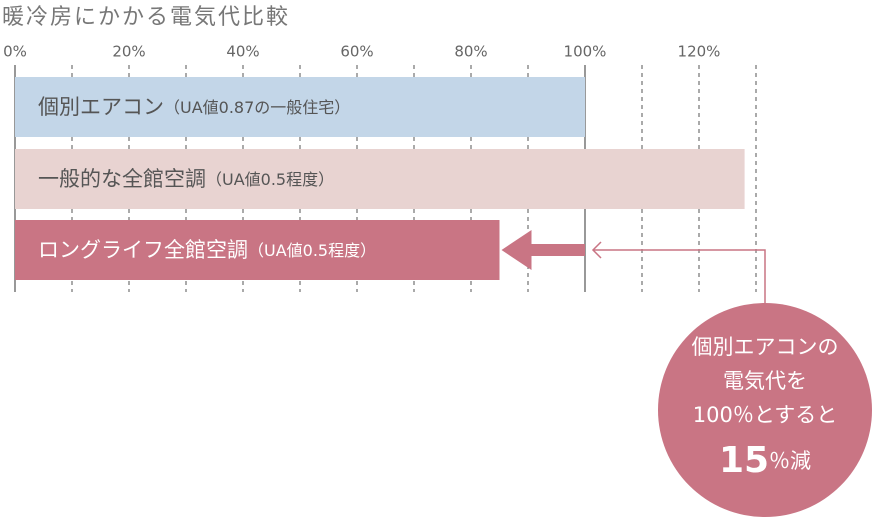  Describe the element at coordinates (679, 276) in the screenshot. I see `connector-line` at that location.